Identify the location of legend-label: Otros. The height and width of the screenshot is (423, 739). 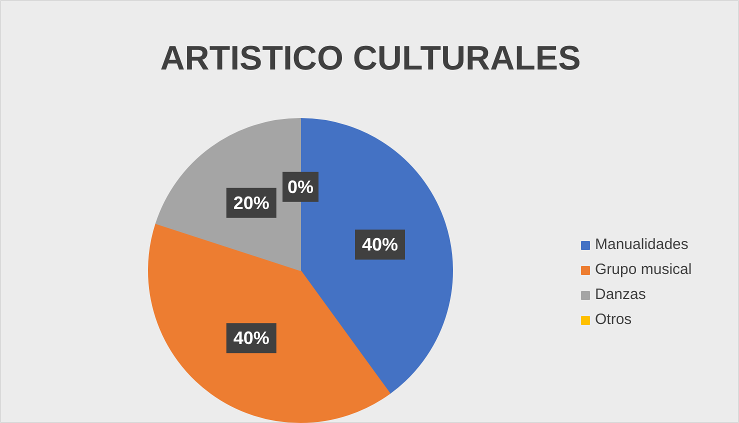
(613, 319).